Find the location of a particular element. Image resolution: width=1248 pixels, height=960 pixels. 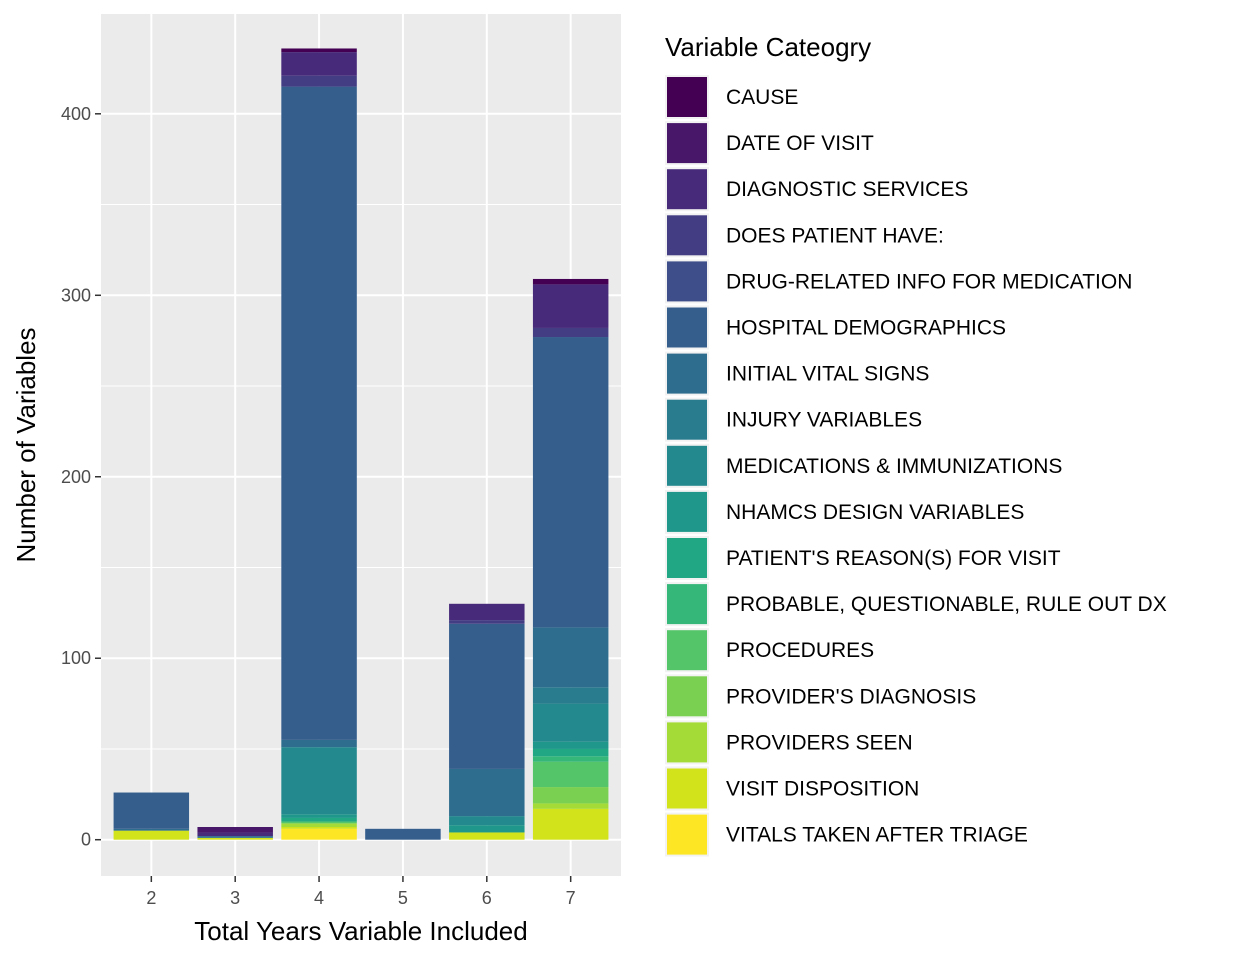

legend-label: HOSPITAL DEMOGRAPHICS is located at coordinates (866, 328).